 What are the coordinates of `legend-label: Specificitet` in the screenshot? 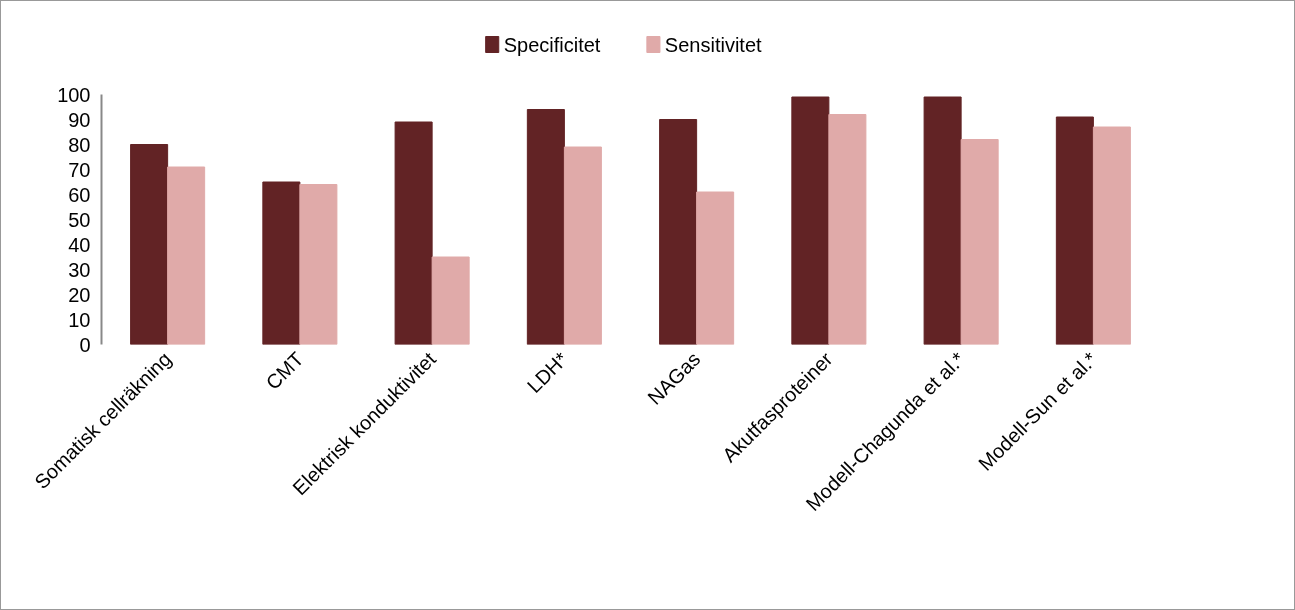 It's located at (552, 44).